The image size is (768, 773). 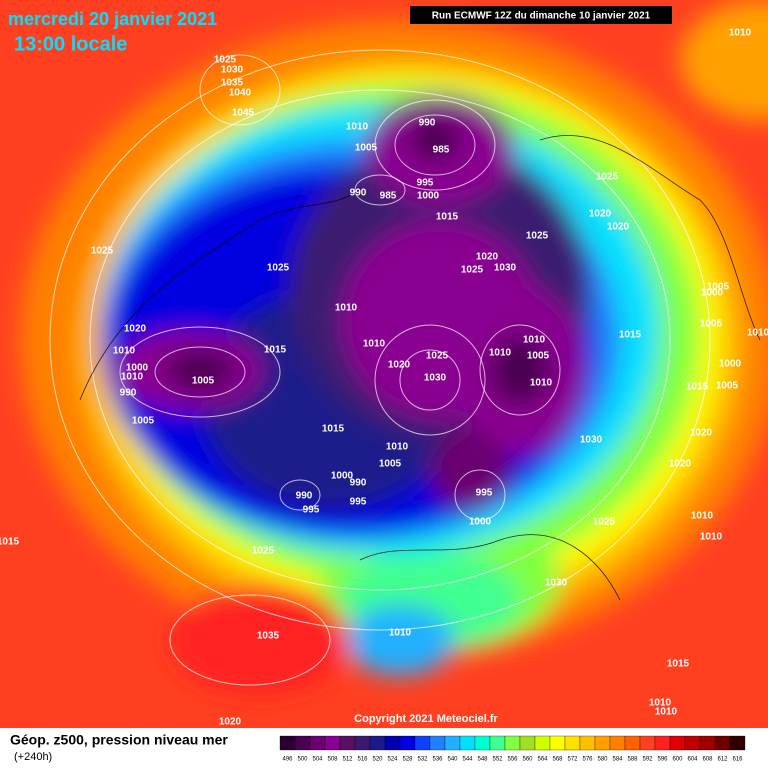 What do you see at coordinates (467, 760) in the screenshot?
I see `scale-label: 544` at bounding box center [467, 760].